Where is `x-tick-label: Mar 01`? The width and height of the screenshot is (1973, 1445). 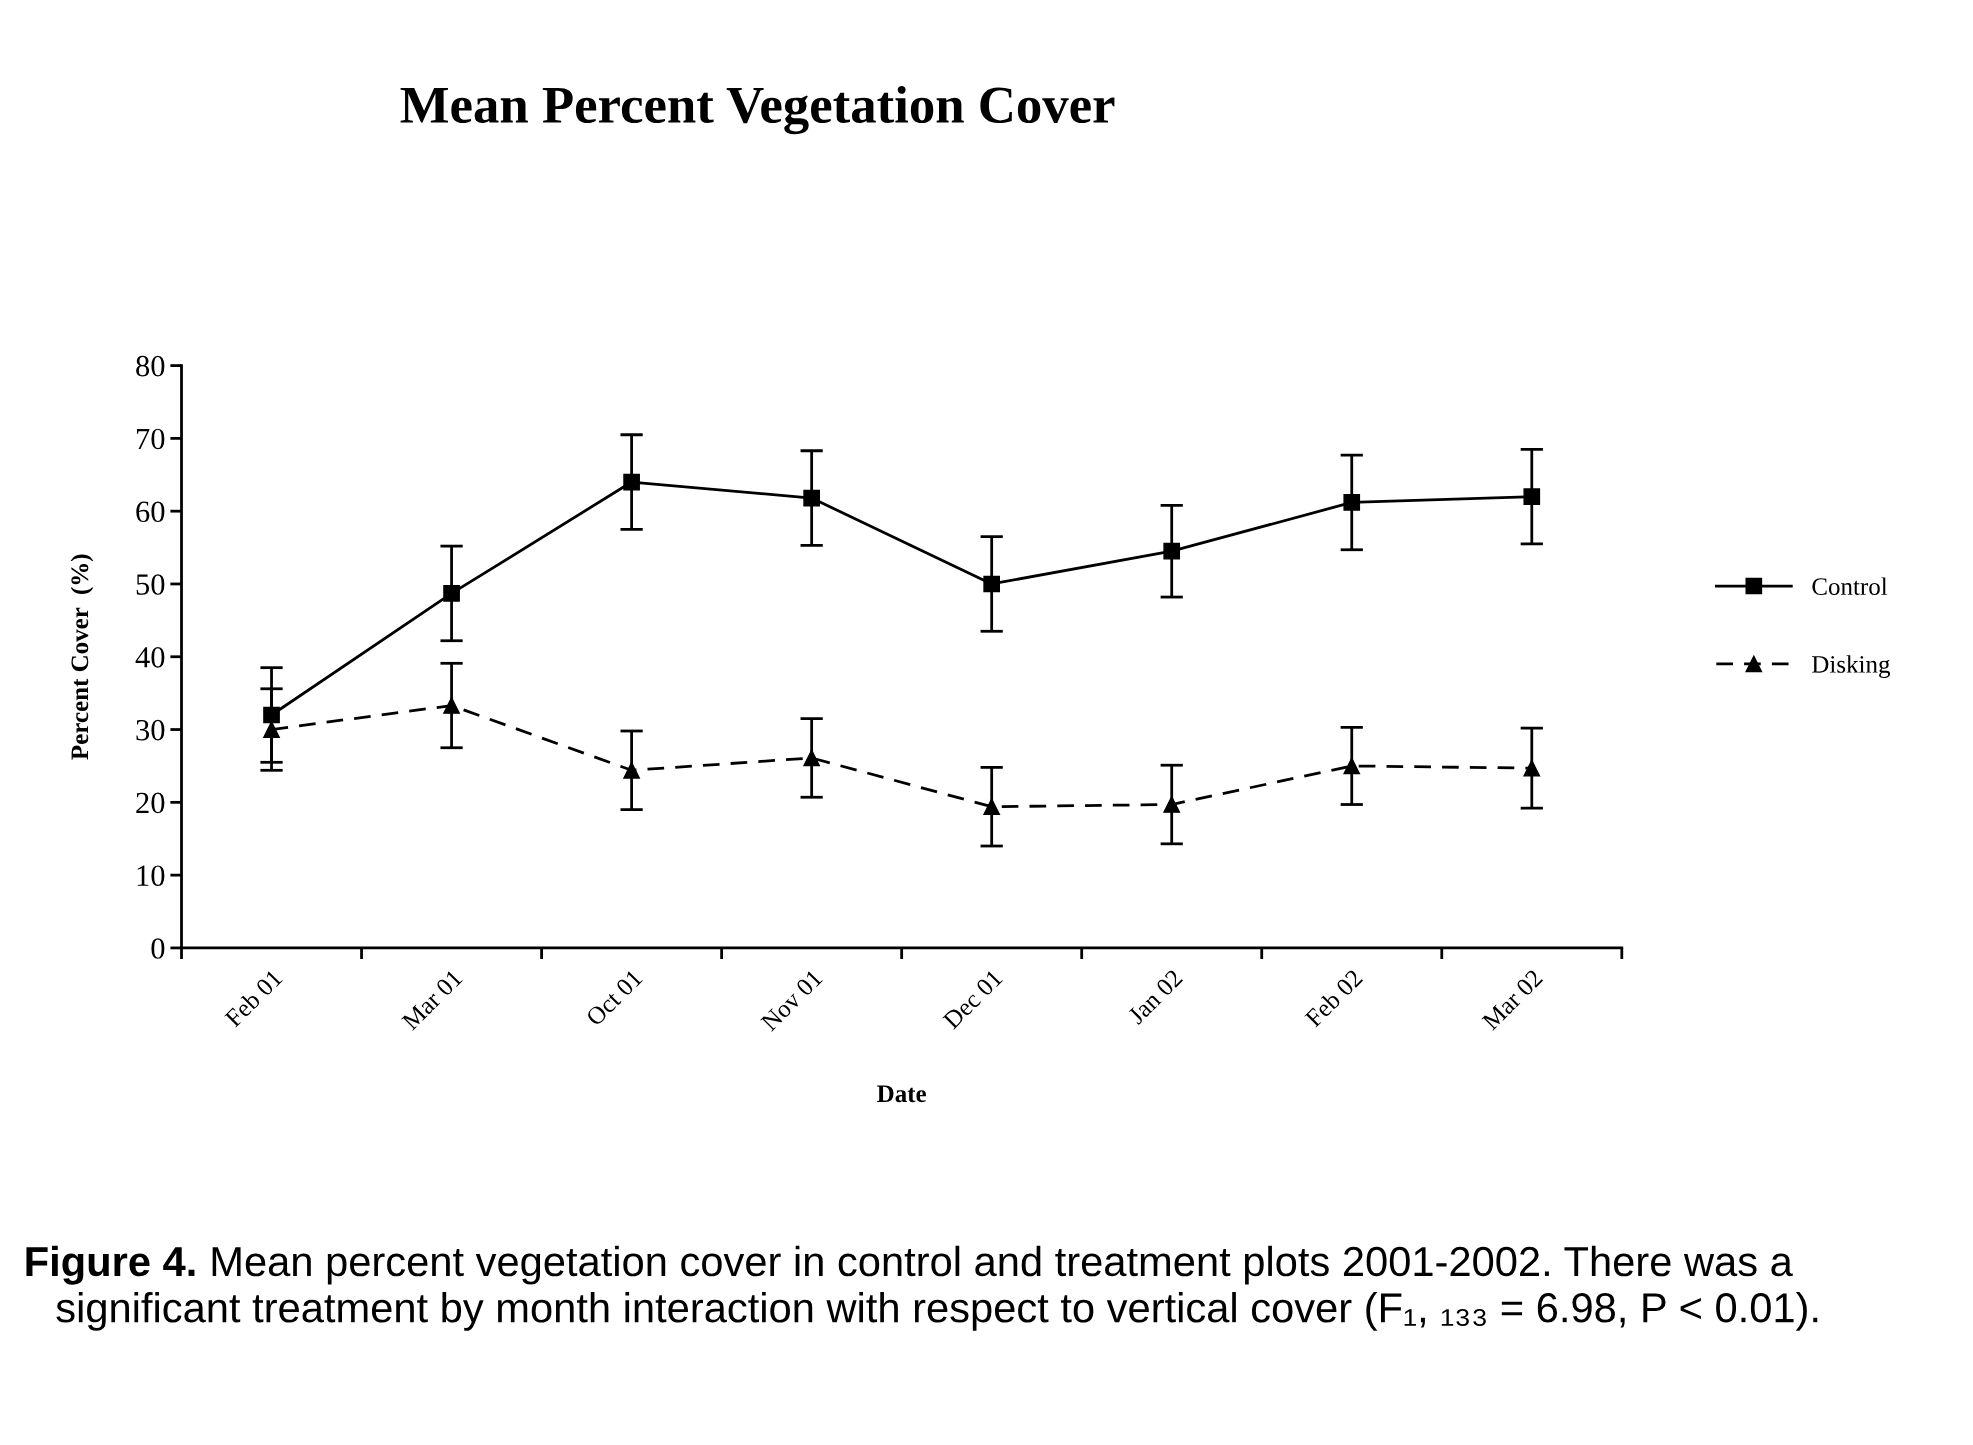
x-tick-label: Mar 01 is located at coordinates (432, 999).